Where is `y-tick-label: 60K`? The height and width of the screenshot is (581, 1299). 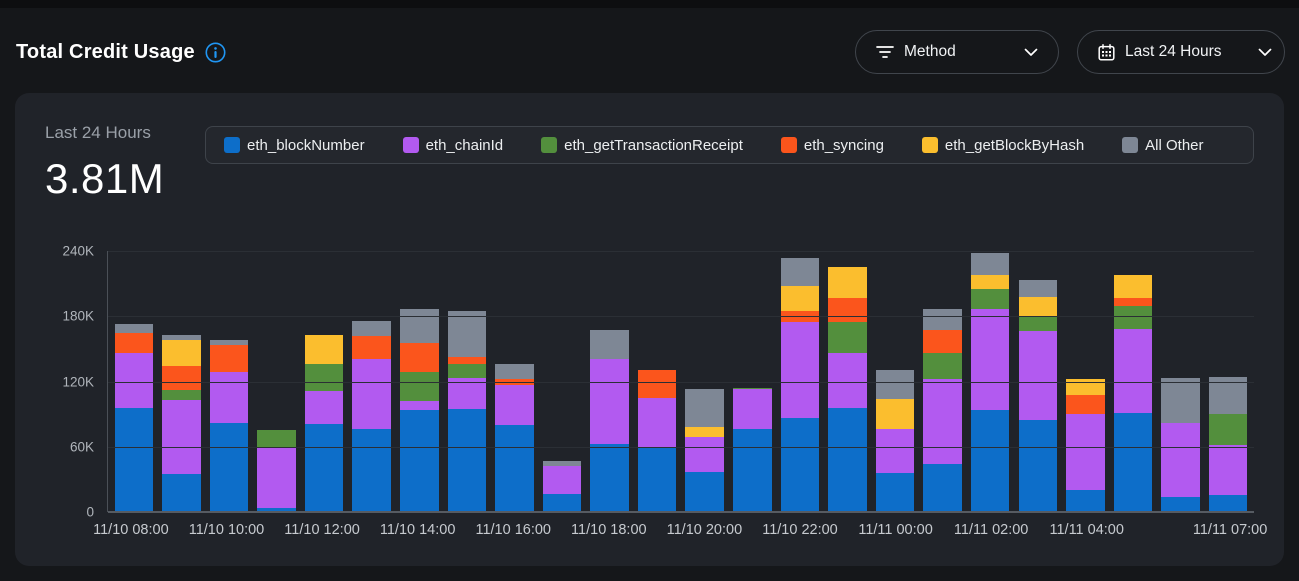 y-tick-label: 60K is located at coordinates (81, 447).